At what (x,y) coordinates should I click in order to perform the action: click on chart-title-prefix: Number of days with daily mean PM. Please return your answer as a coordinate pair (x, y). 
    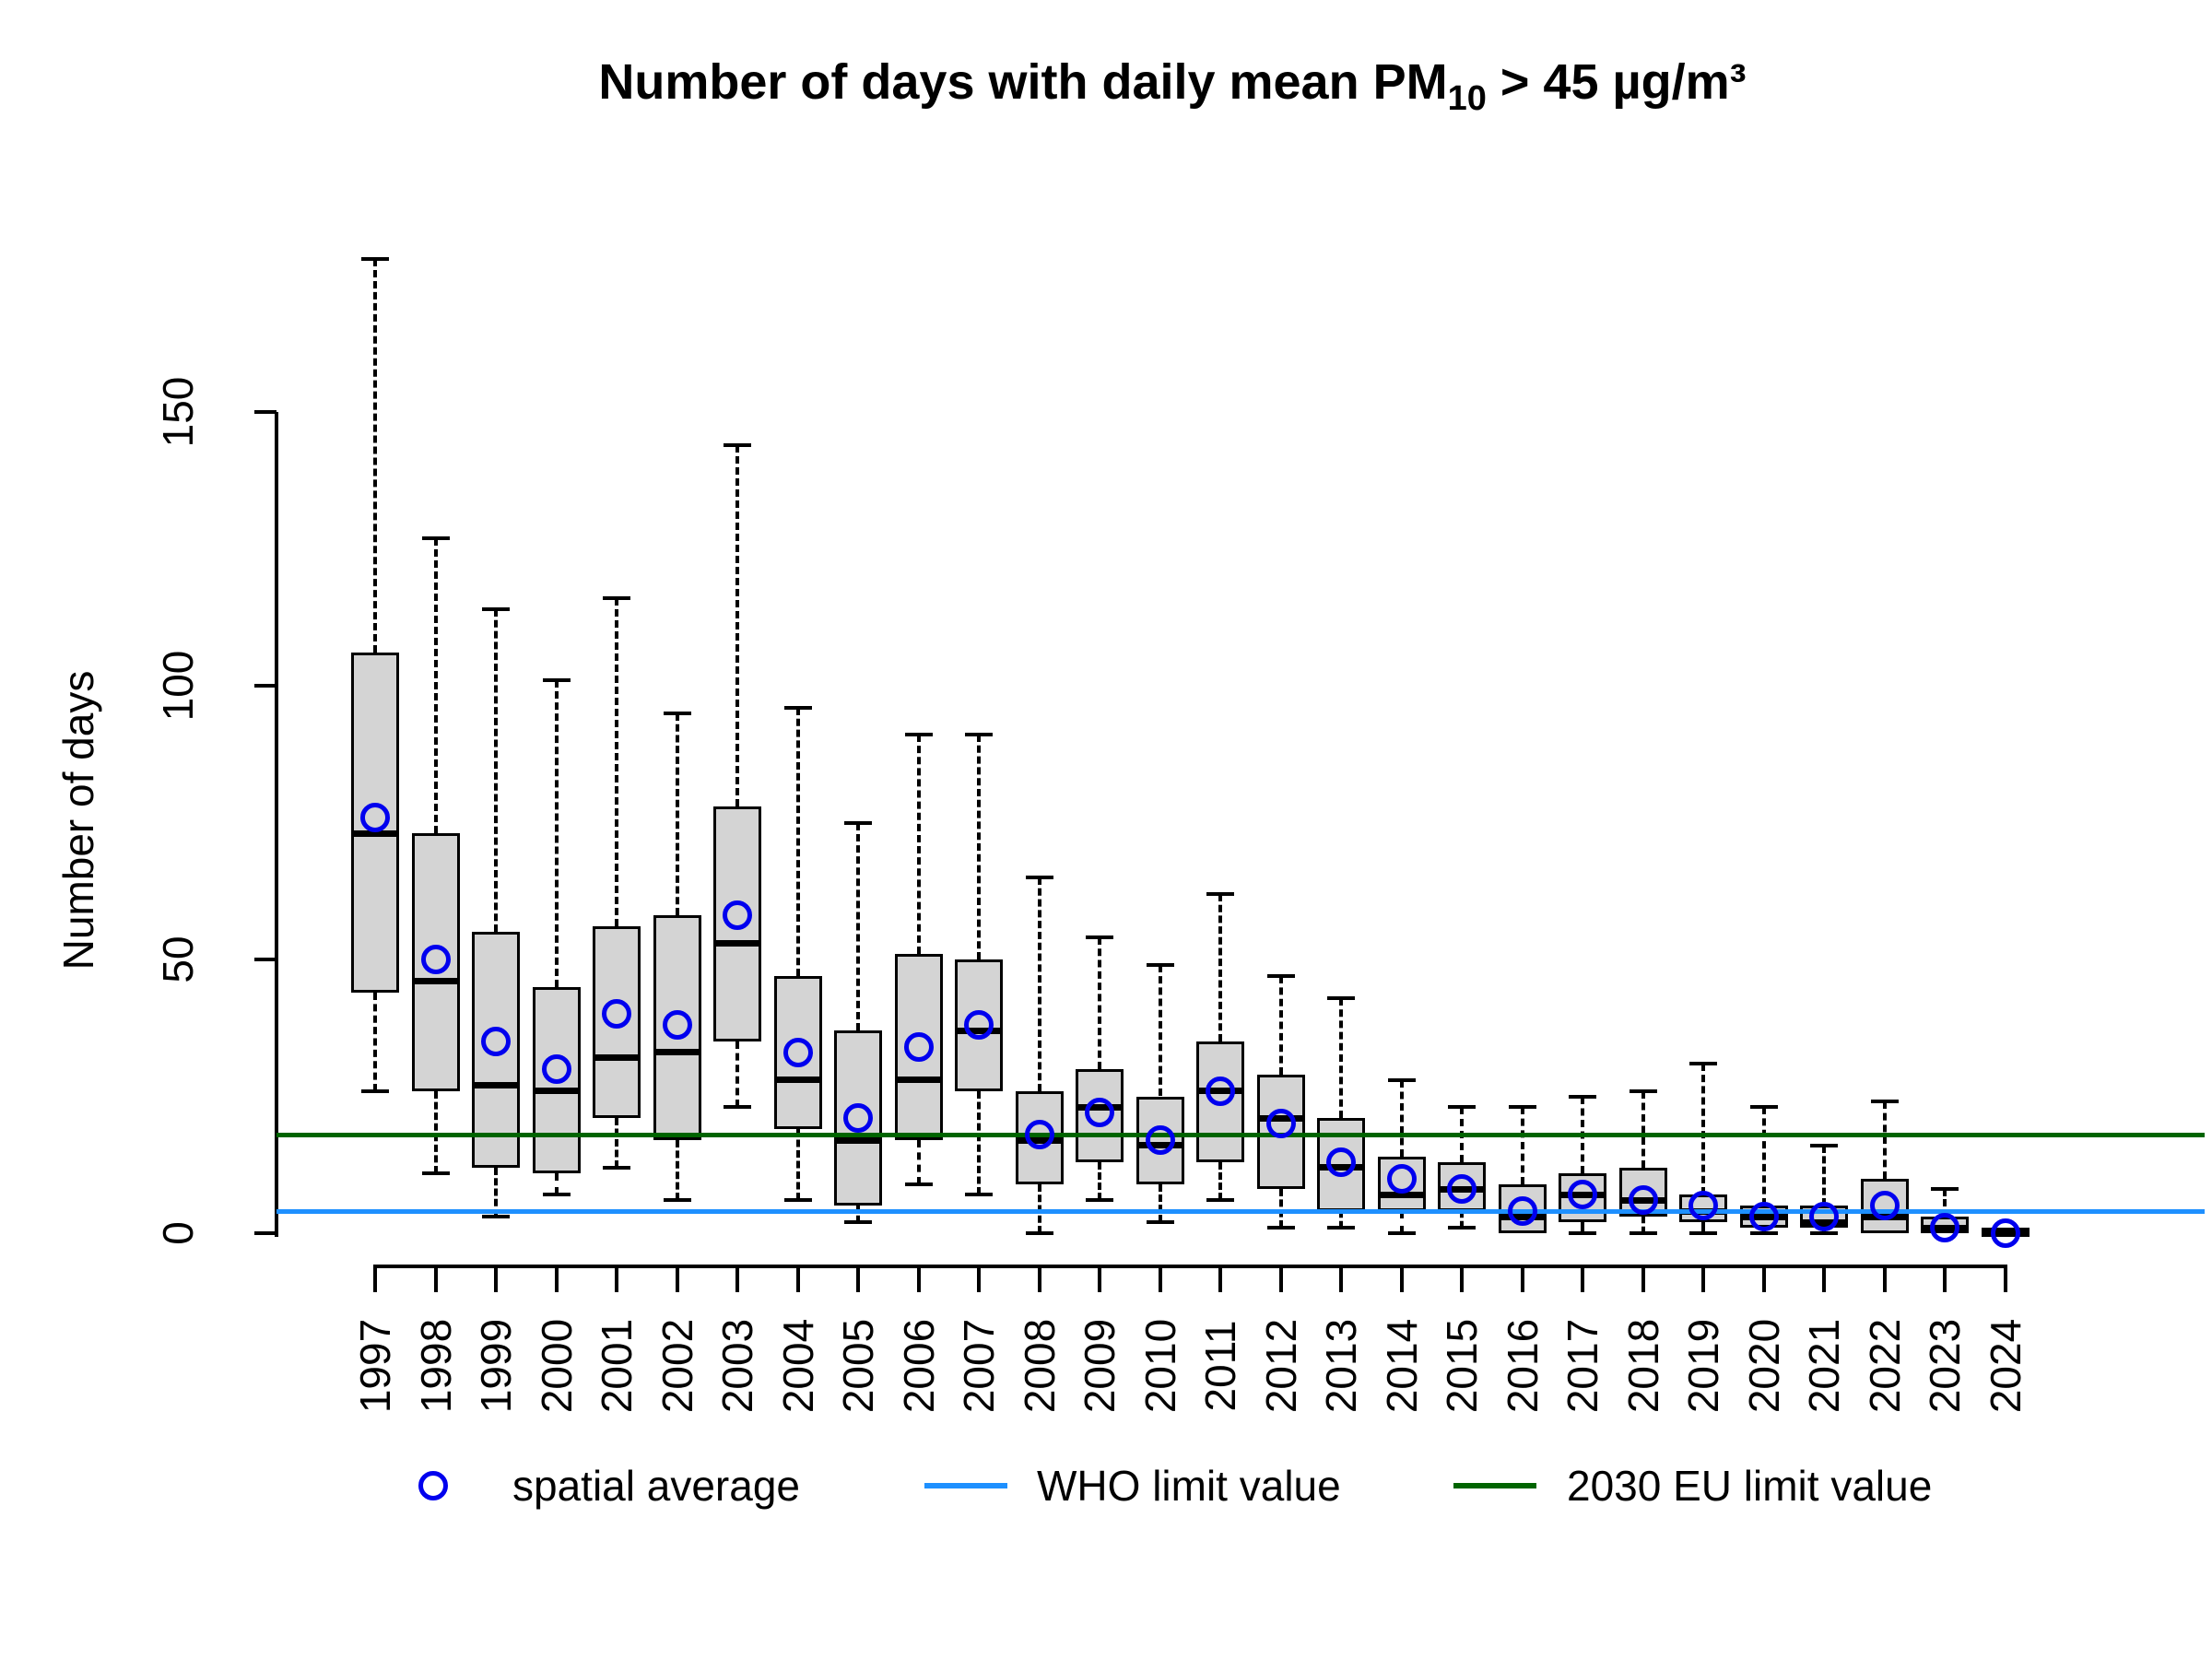
    Looking at the image, I should click on (1023, 82).